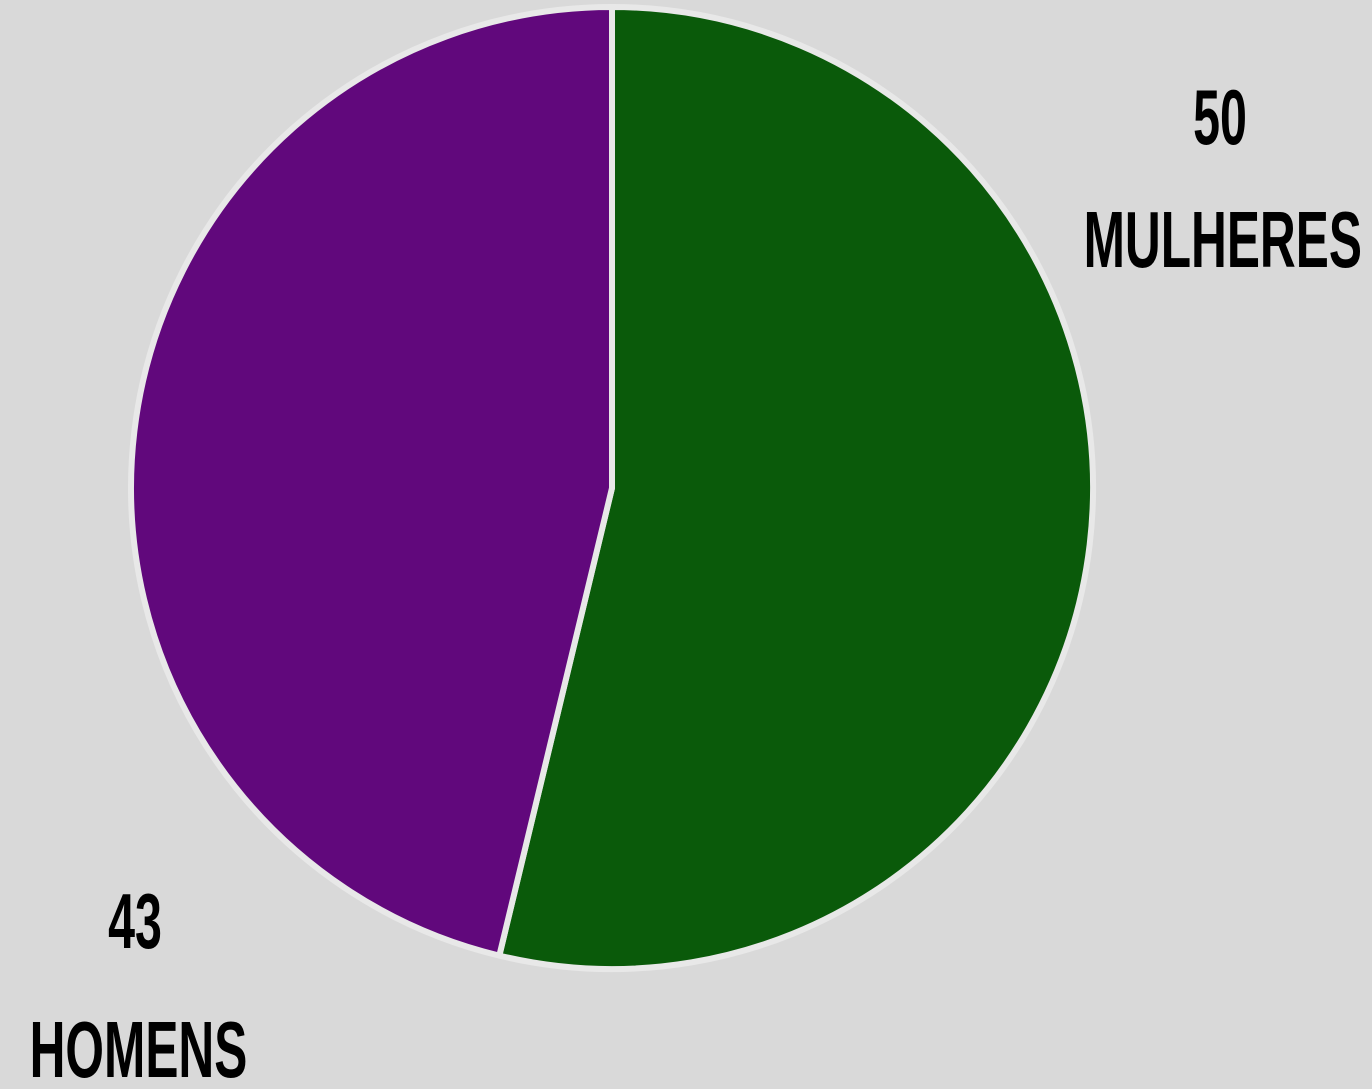  Describe the element at coordinates (135, 921) in the screenshot. I see `homens-value-label: 43` at that location.